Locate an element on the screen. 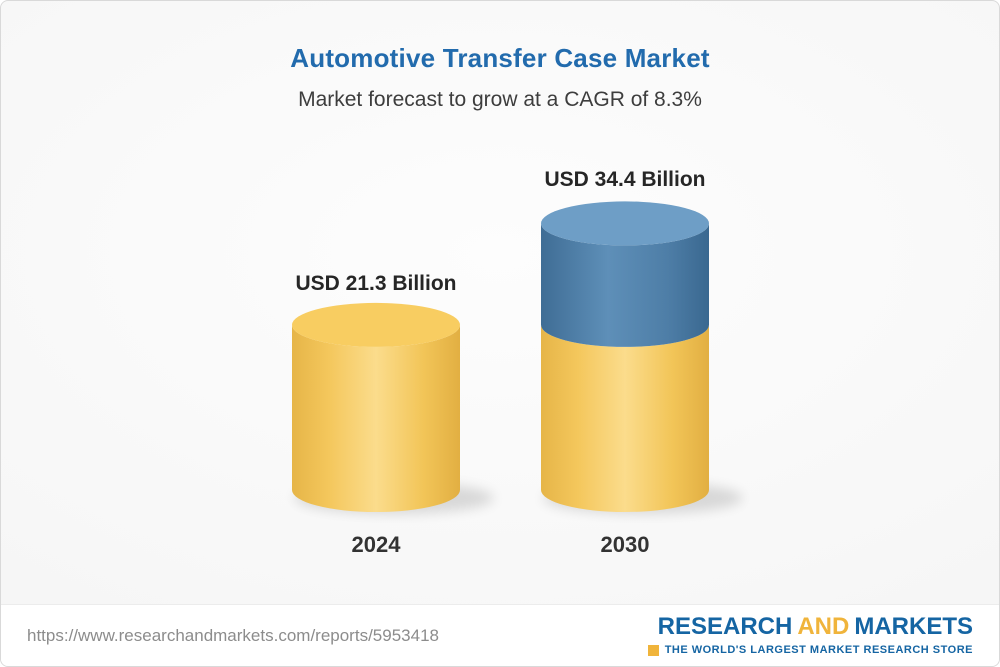 This screenshot has height=667, width=1000. axis-label-2024: 2024 is located at coordinates (376, 544).